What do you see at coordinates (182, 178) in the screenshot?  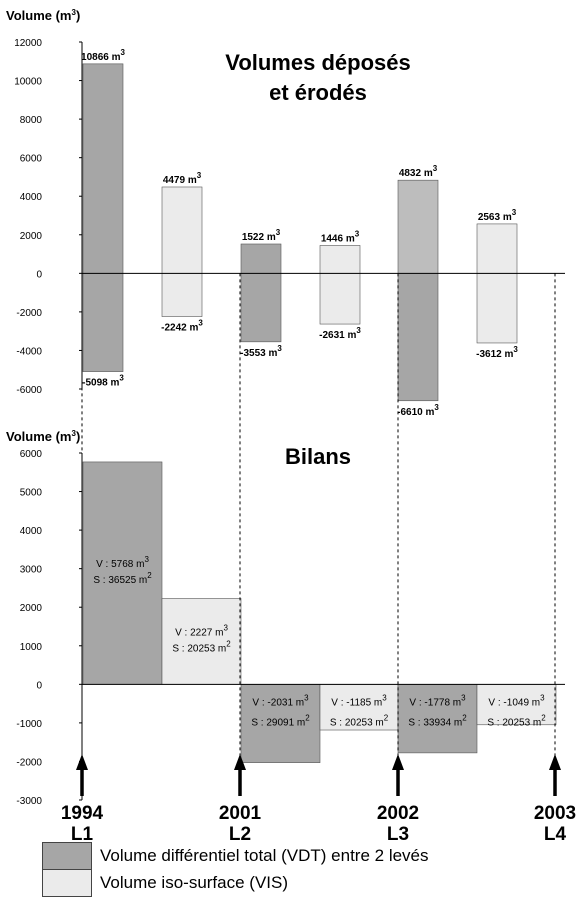 I see `data-label: 4479 m3` at bounding box center [182, 178].